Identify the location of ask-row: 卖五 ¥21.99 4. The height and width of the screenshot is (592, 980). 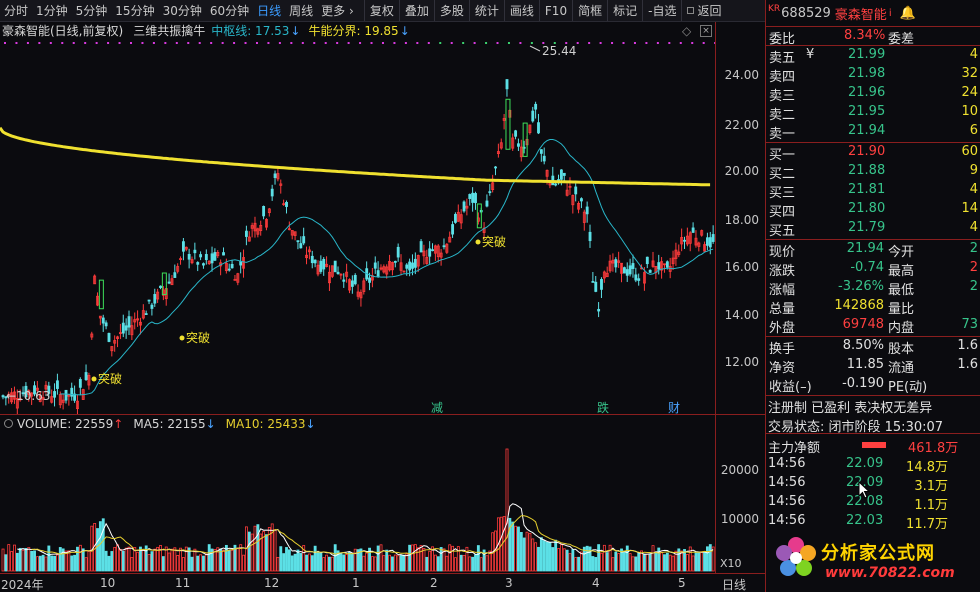
(873, 56).